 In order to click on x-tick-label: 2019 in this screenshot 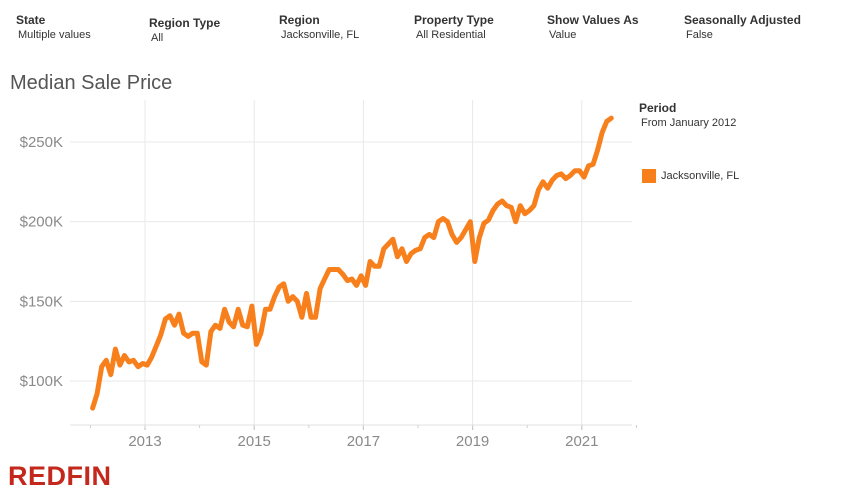, I will do `click(472, 441)`.